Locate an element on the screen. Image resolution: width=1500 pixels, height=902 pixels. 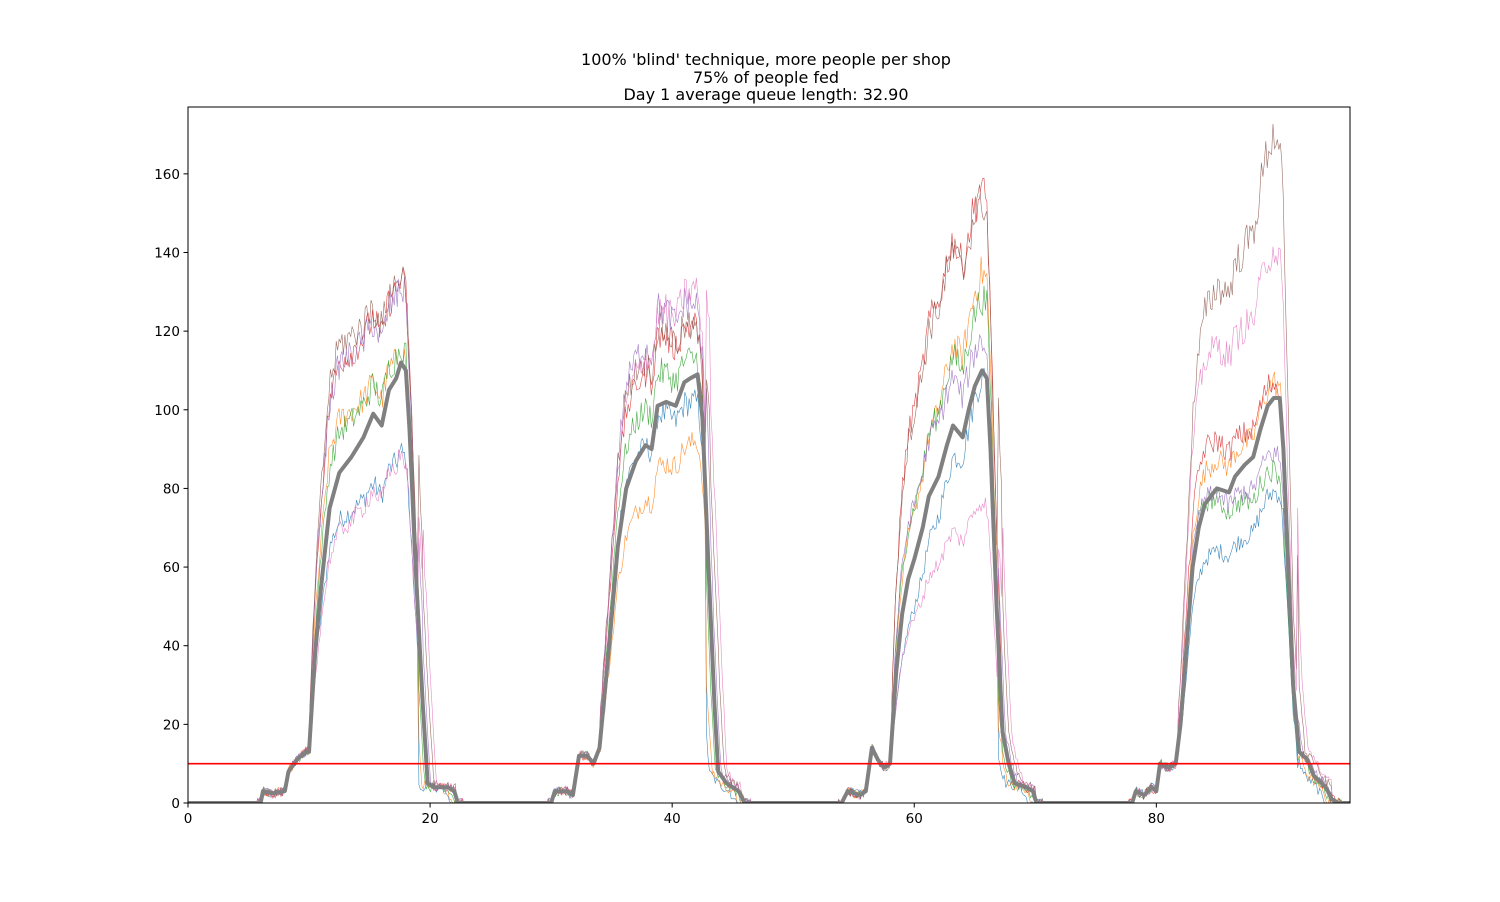
chart-title-line-3: Day 1 average queue length: 32.90 is located at coordinates (765, 94).